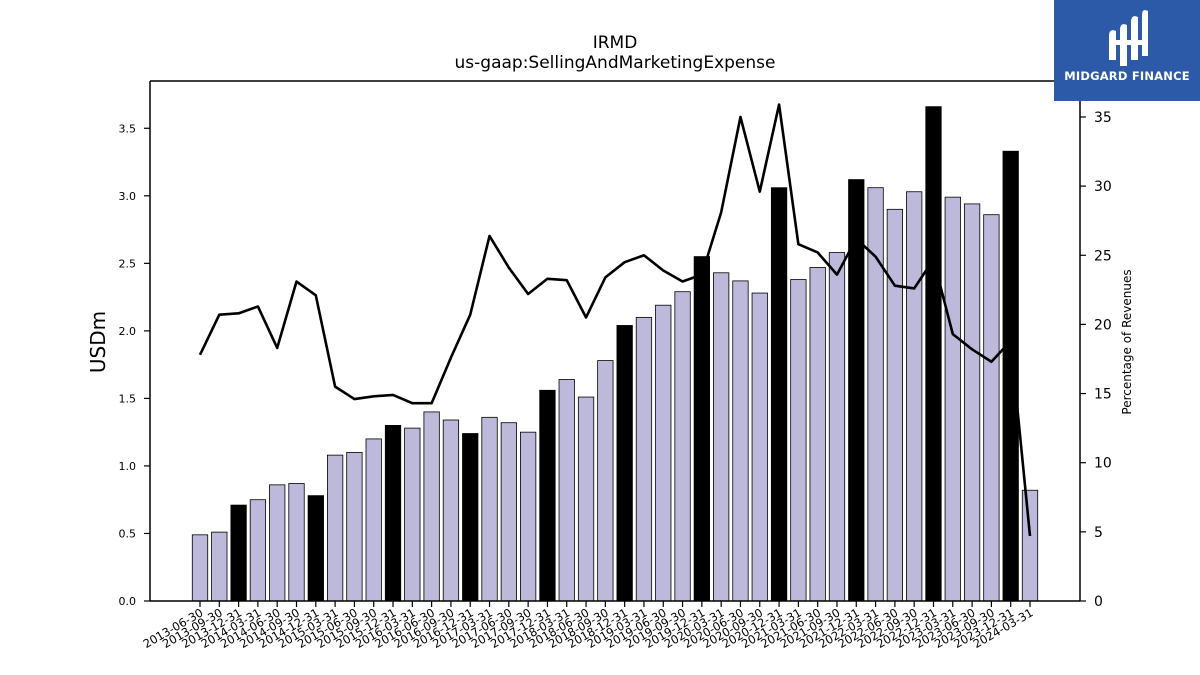  Describe the element at coordinates (128, 601) in the screenshot. I see `y-tick-label: 0.0` at that location.